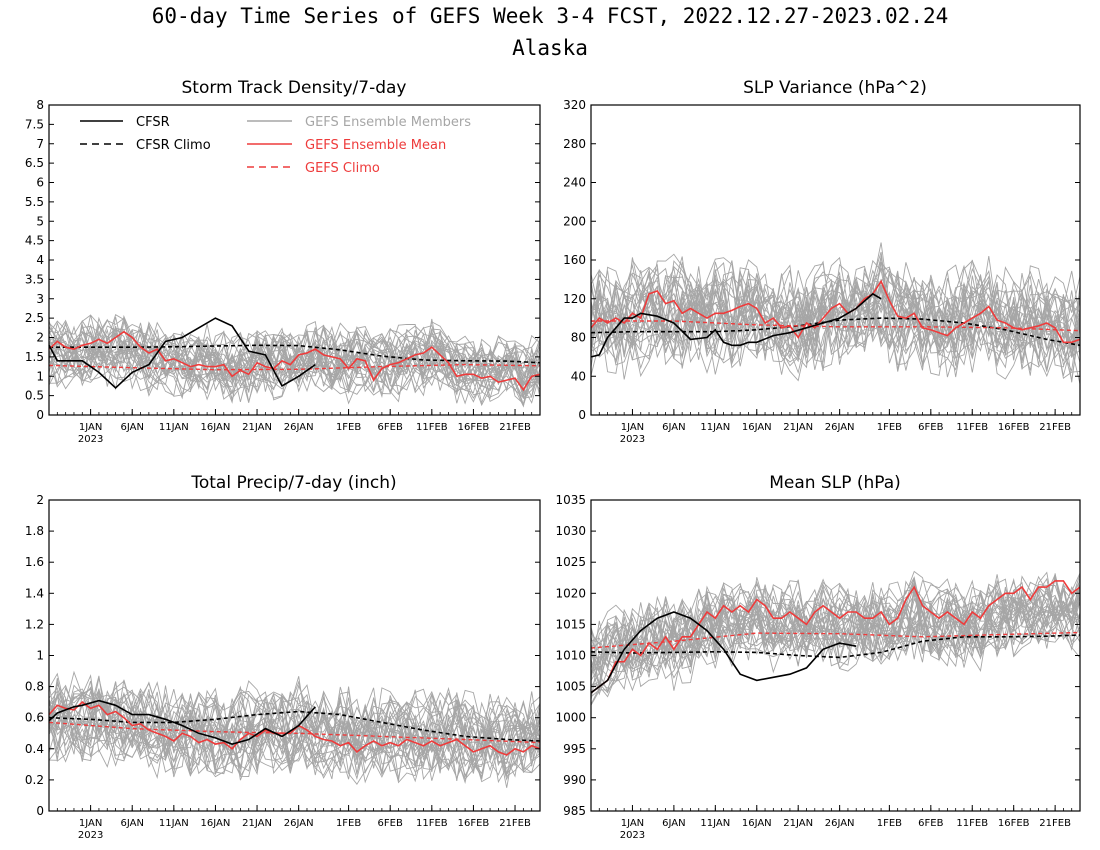 Image resolution: width=1100 pixels, height=850 pixels. I want to click on legend-label-cfsr: CFSR, so click(153, 122).